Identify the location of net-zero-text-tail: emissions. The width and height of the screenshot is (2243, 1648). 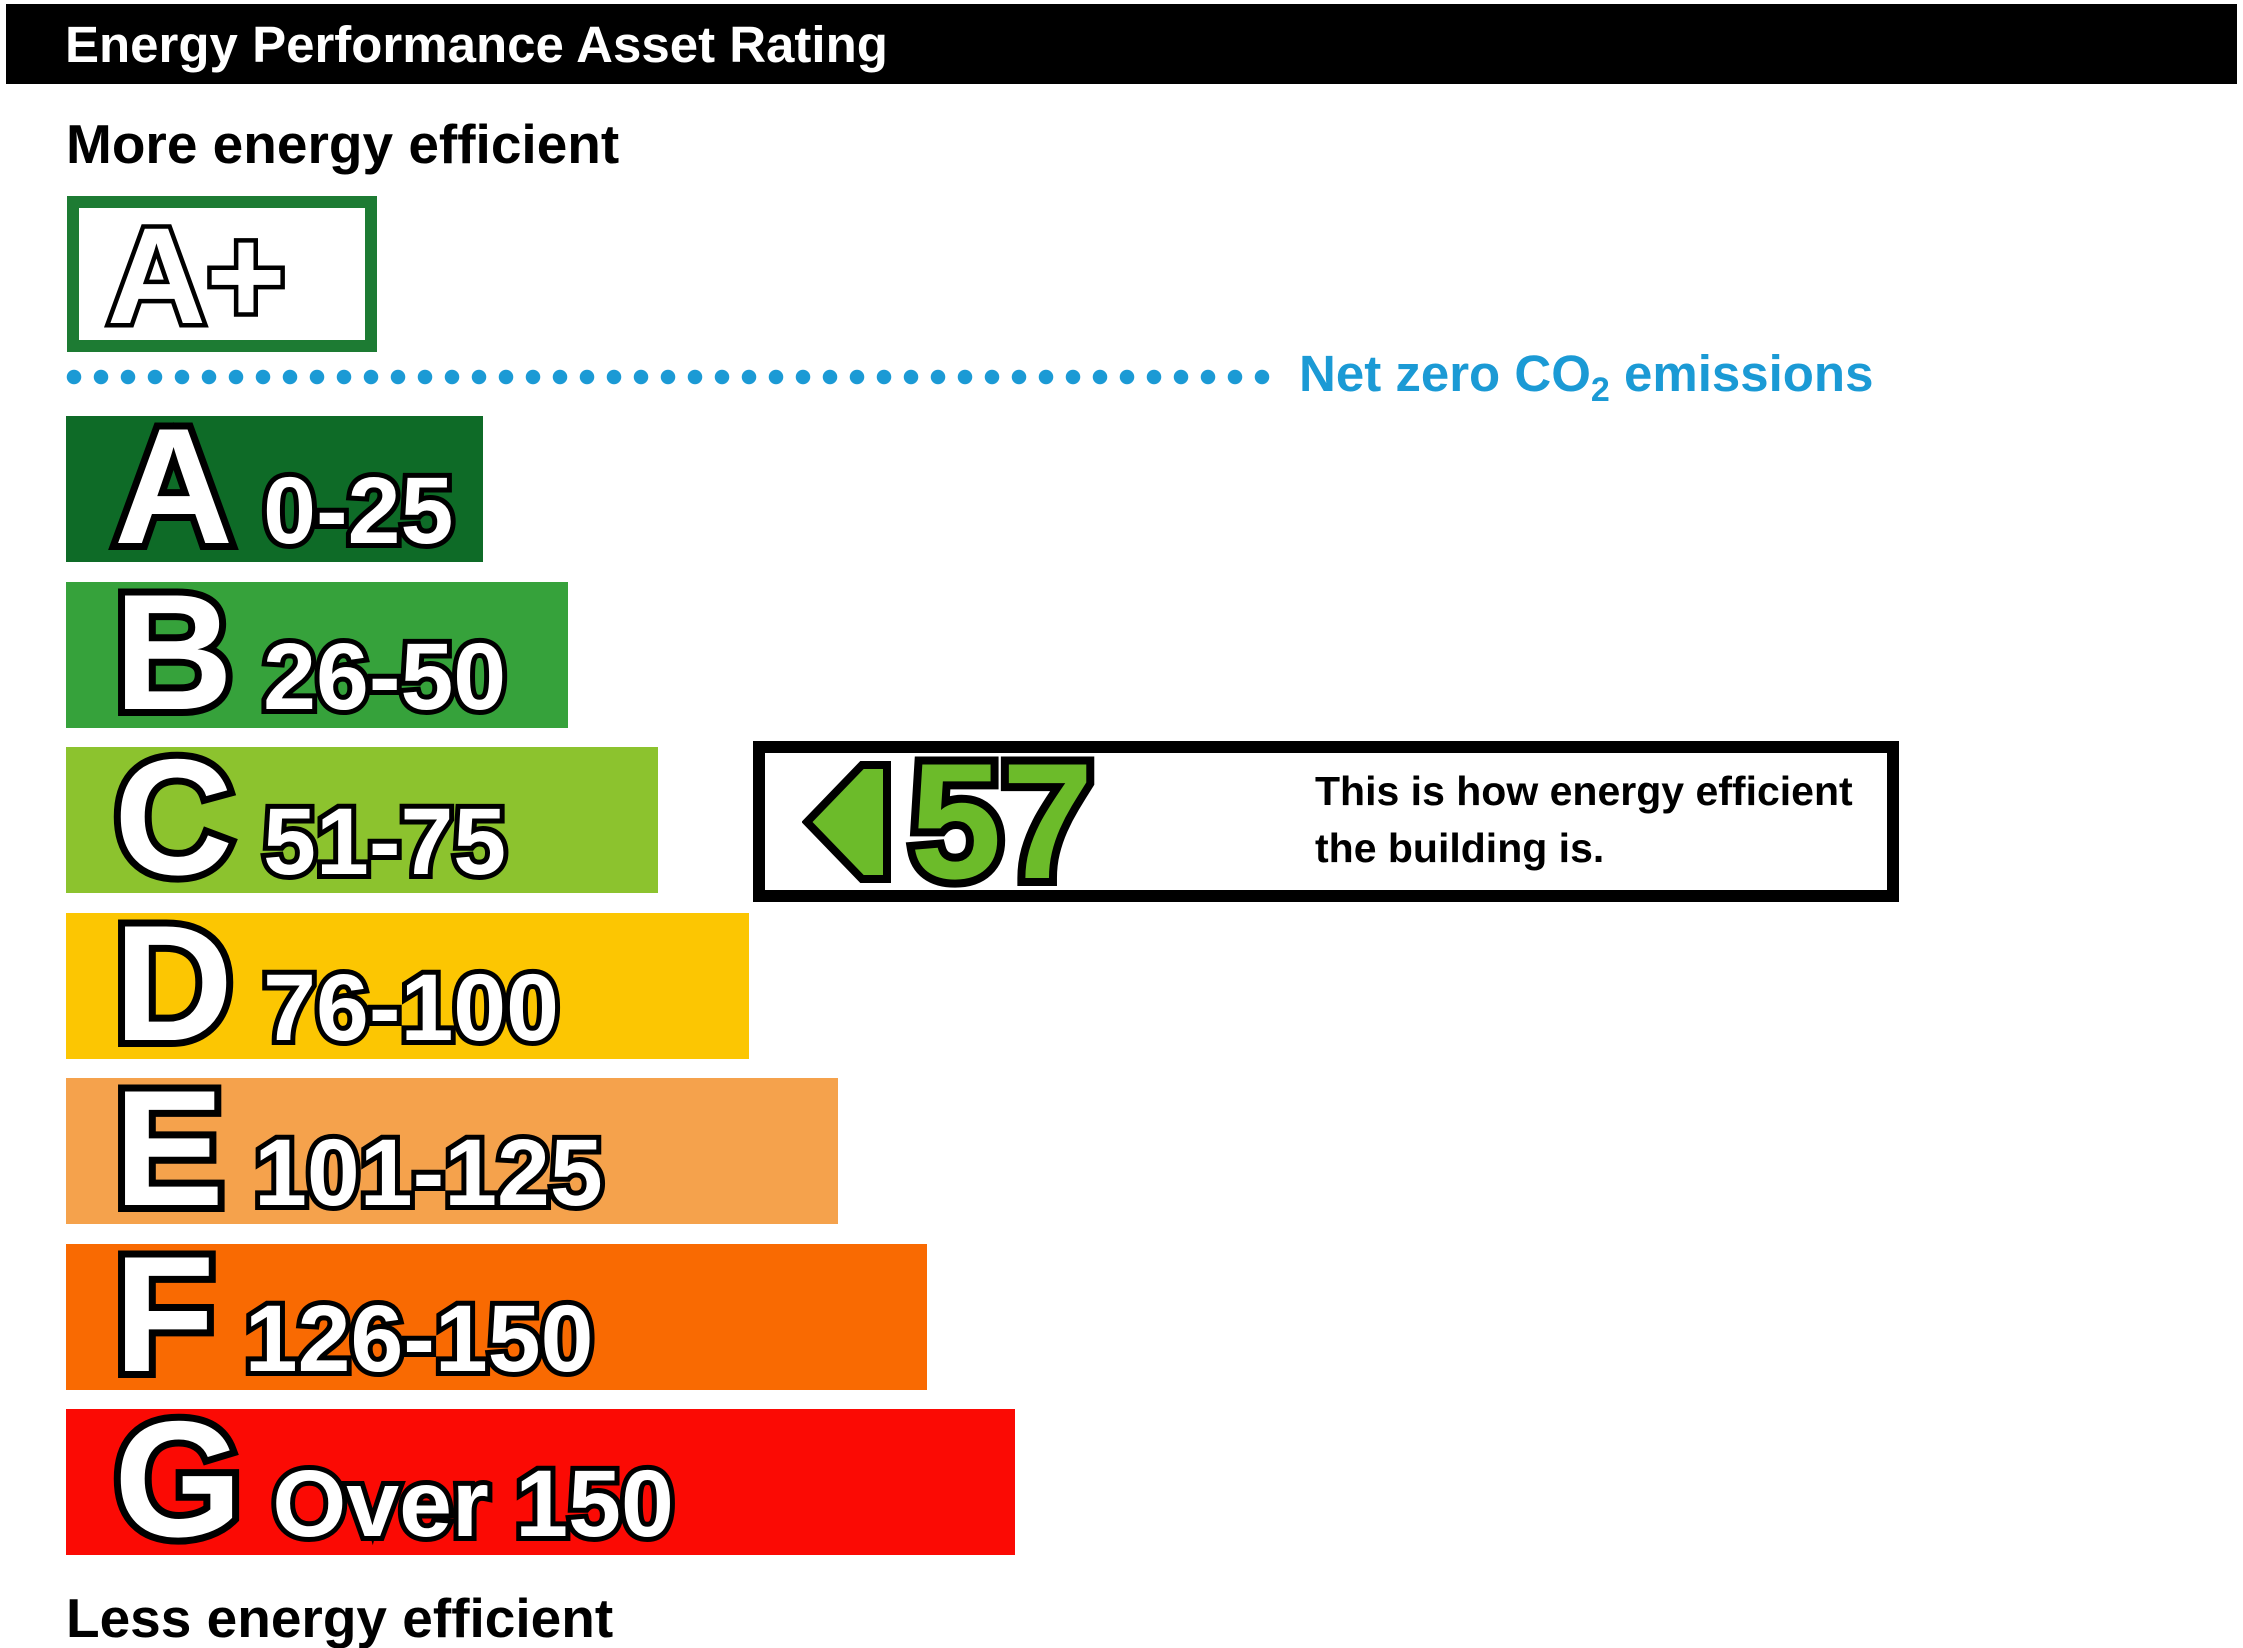
(1741, 373).